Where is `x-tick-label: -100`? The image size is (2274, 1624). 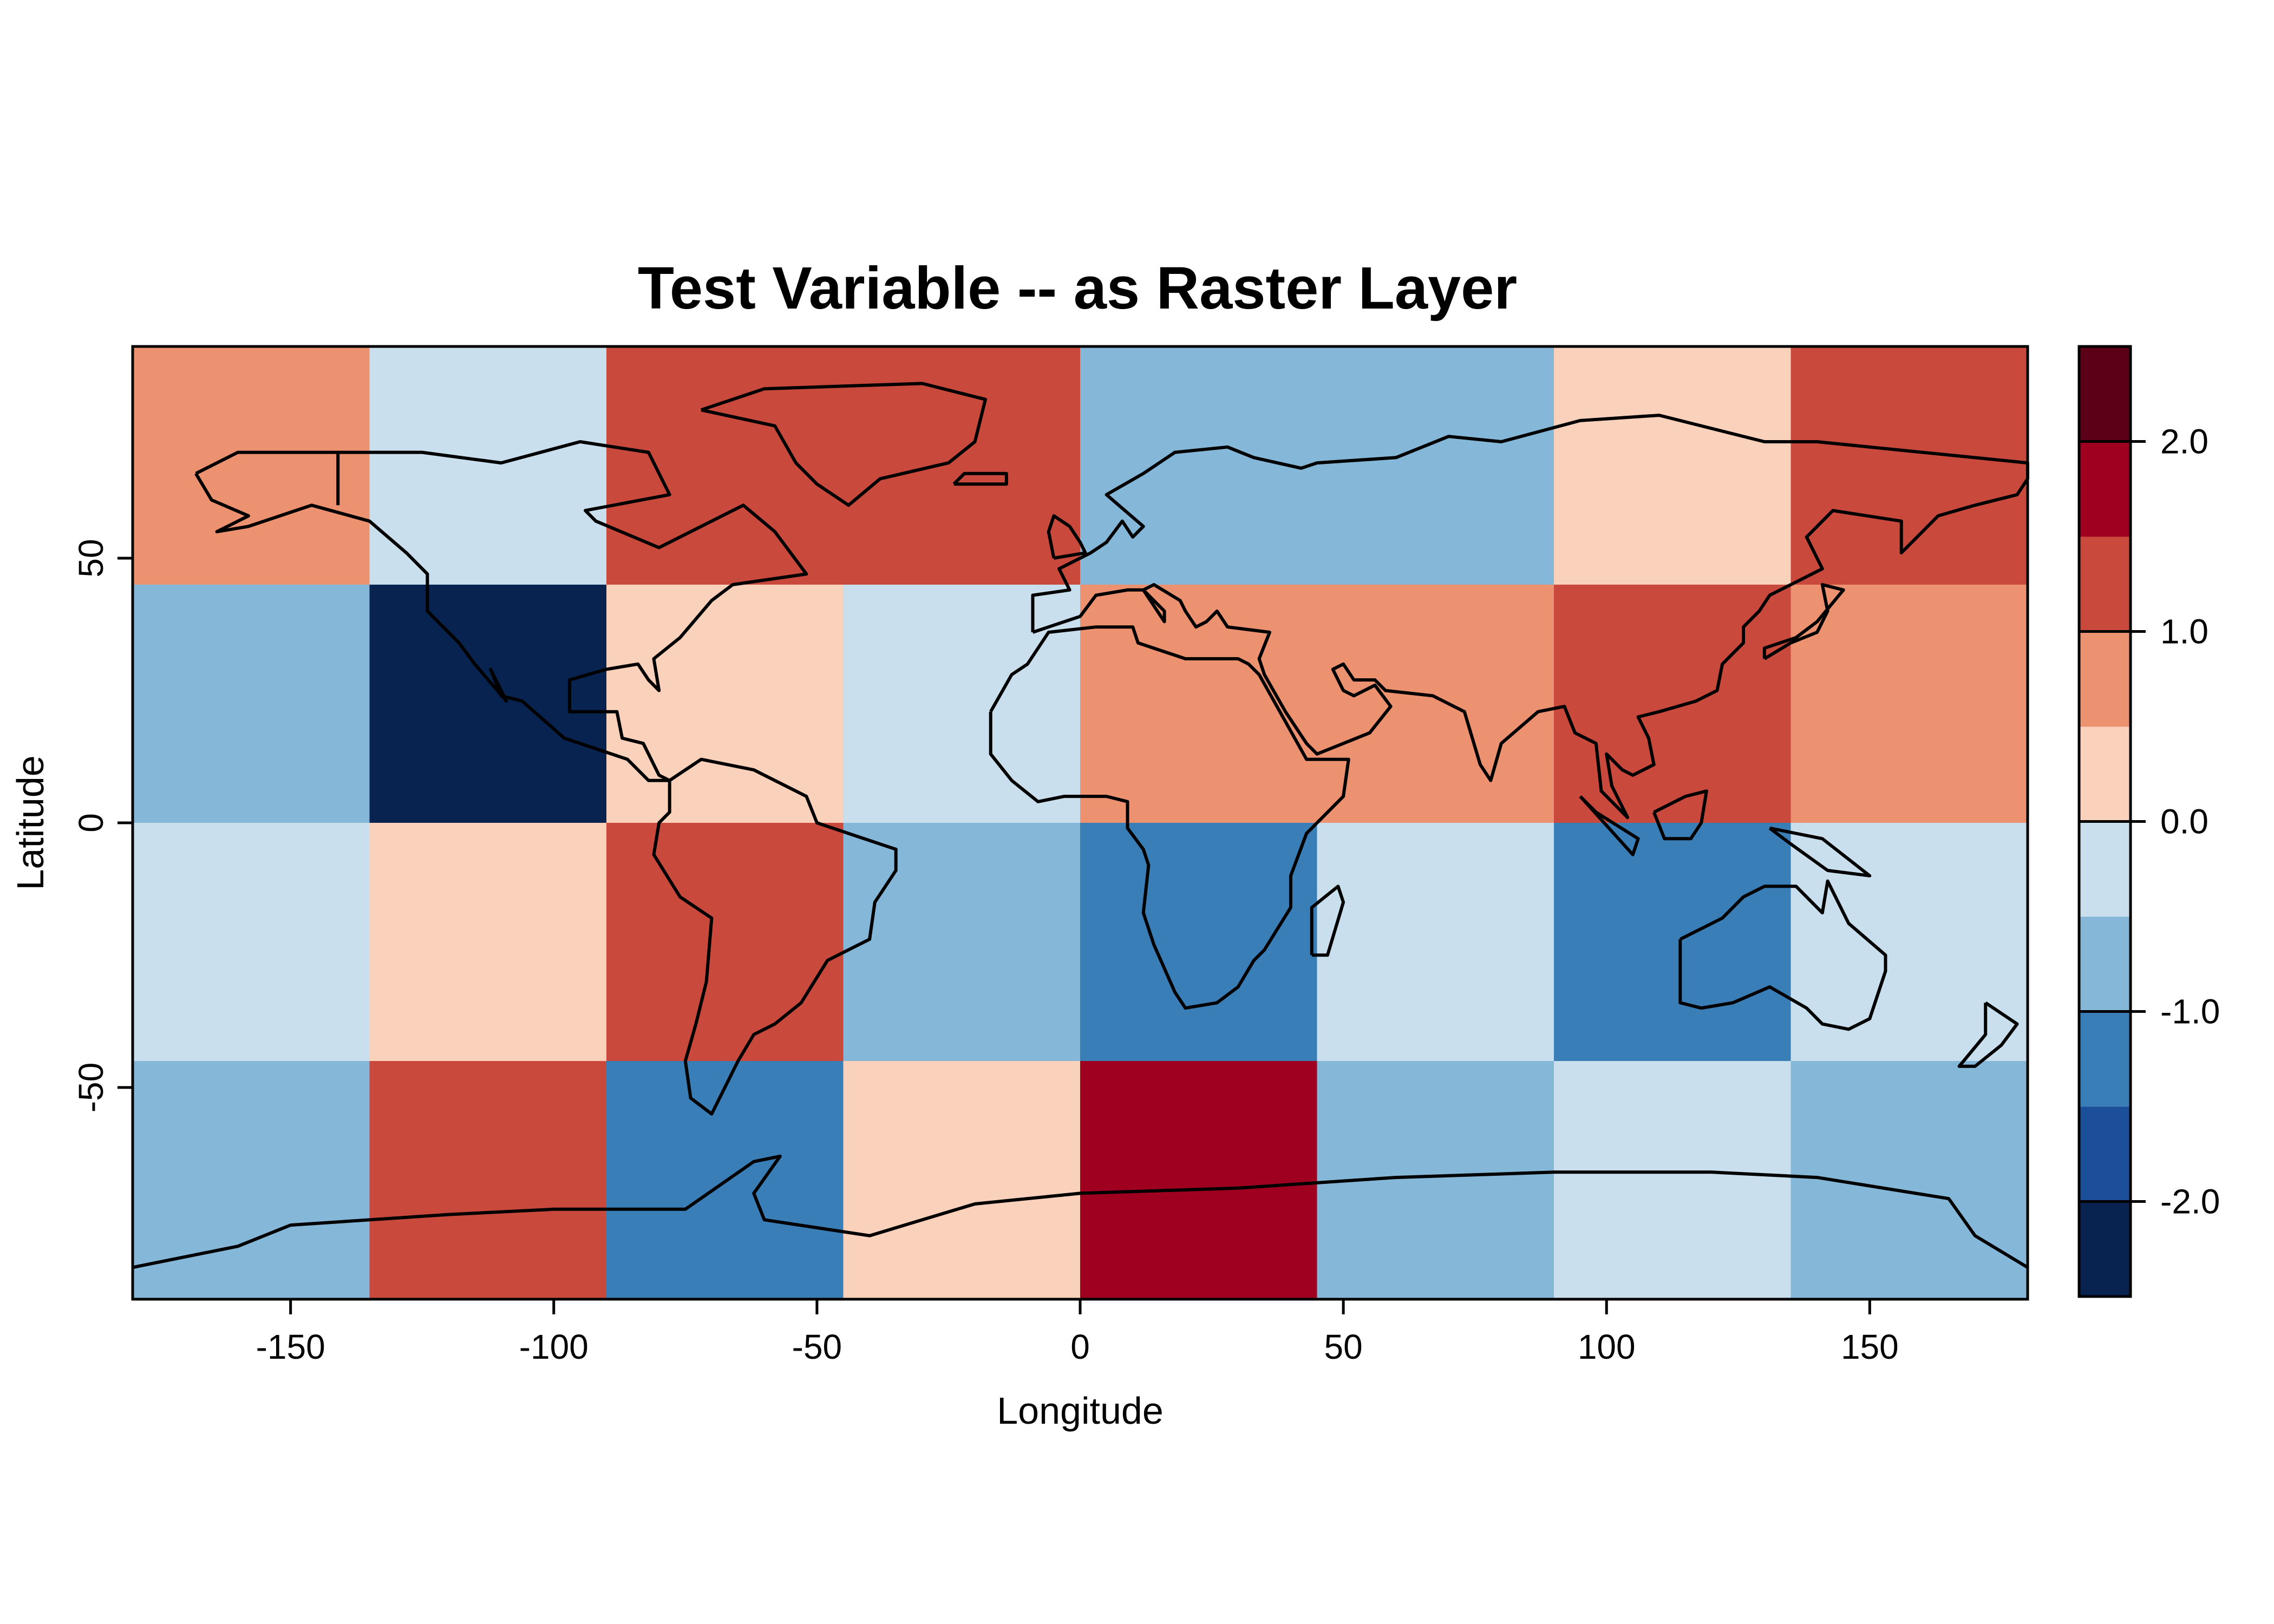
x-tick-label: -100 is located at coordinates (554, 1346).